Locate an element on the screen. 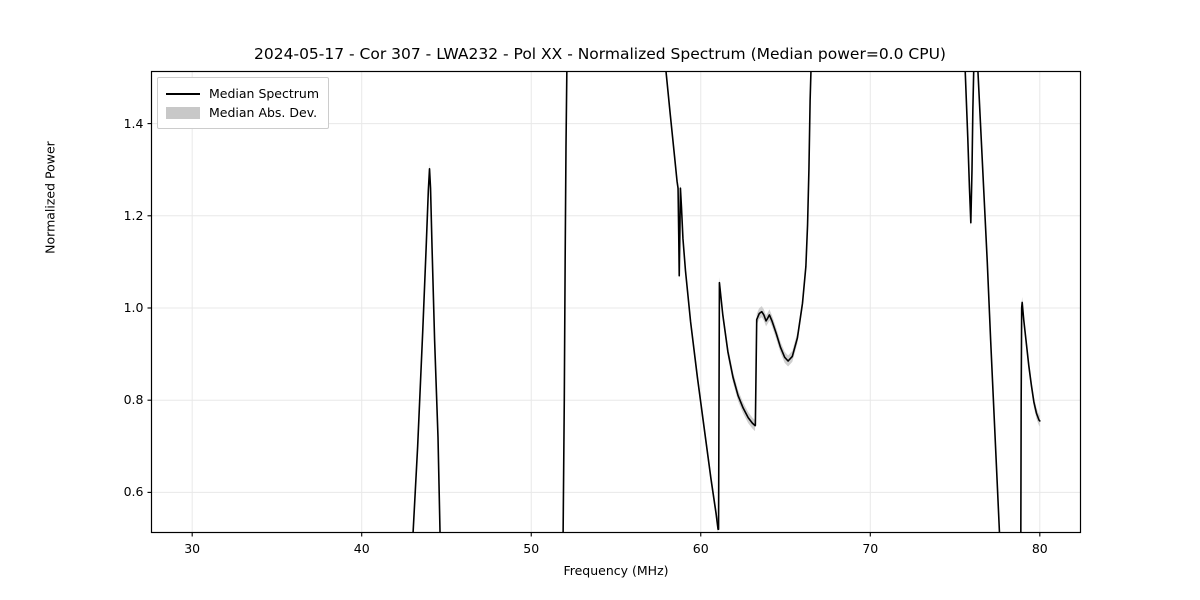  legend-line-swatch-icon is located at coordinates (183, 94).